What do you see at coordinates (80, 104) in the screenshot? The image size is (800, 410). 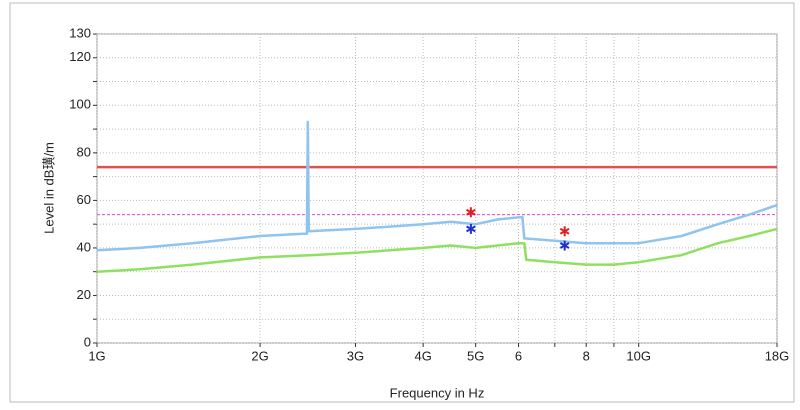 I see `y-tick-label: 100` at bounding box center [80, 104].